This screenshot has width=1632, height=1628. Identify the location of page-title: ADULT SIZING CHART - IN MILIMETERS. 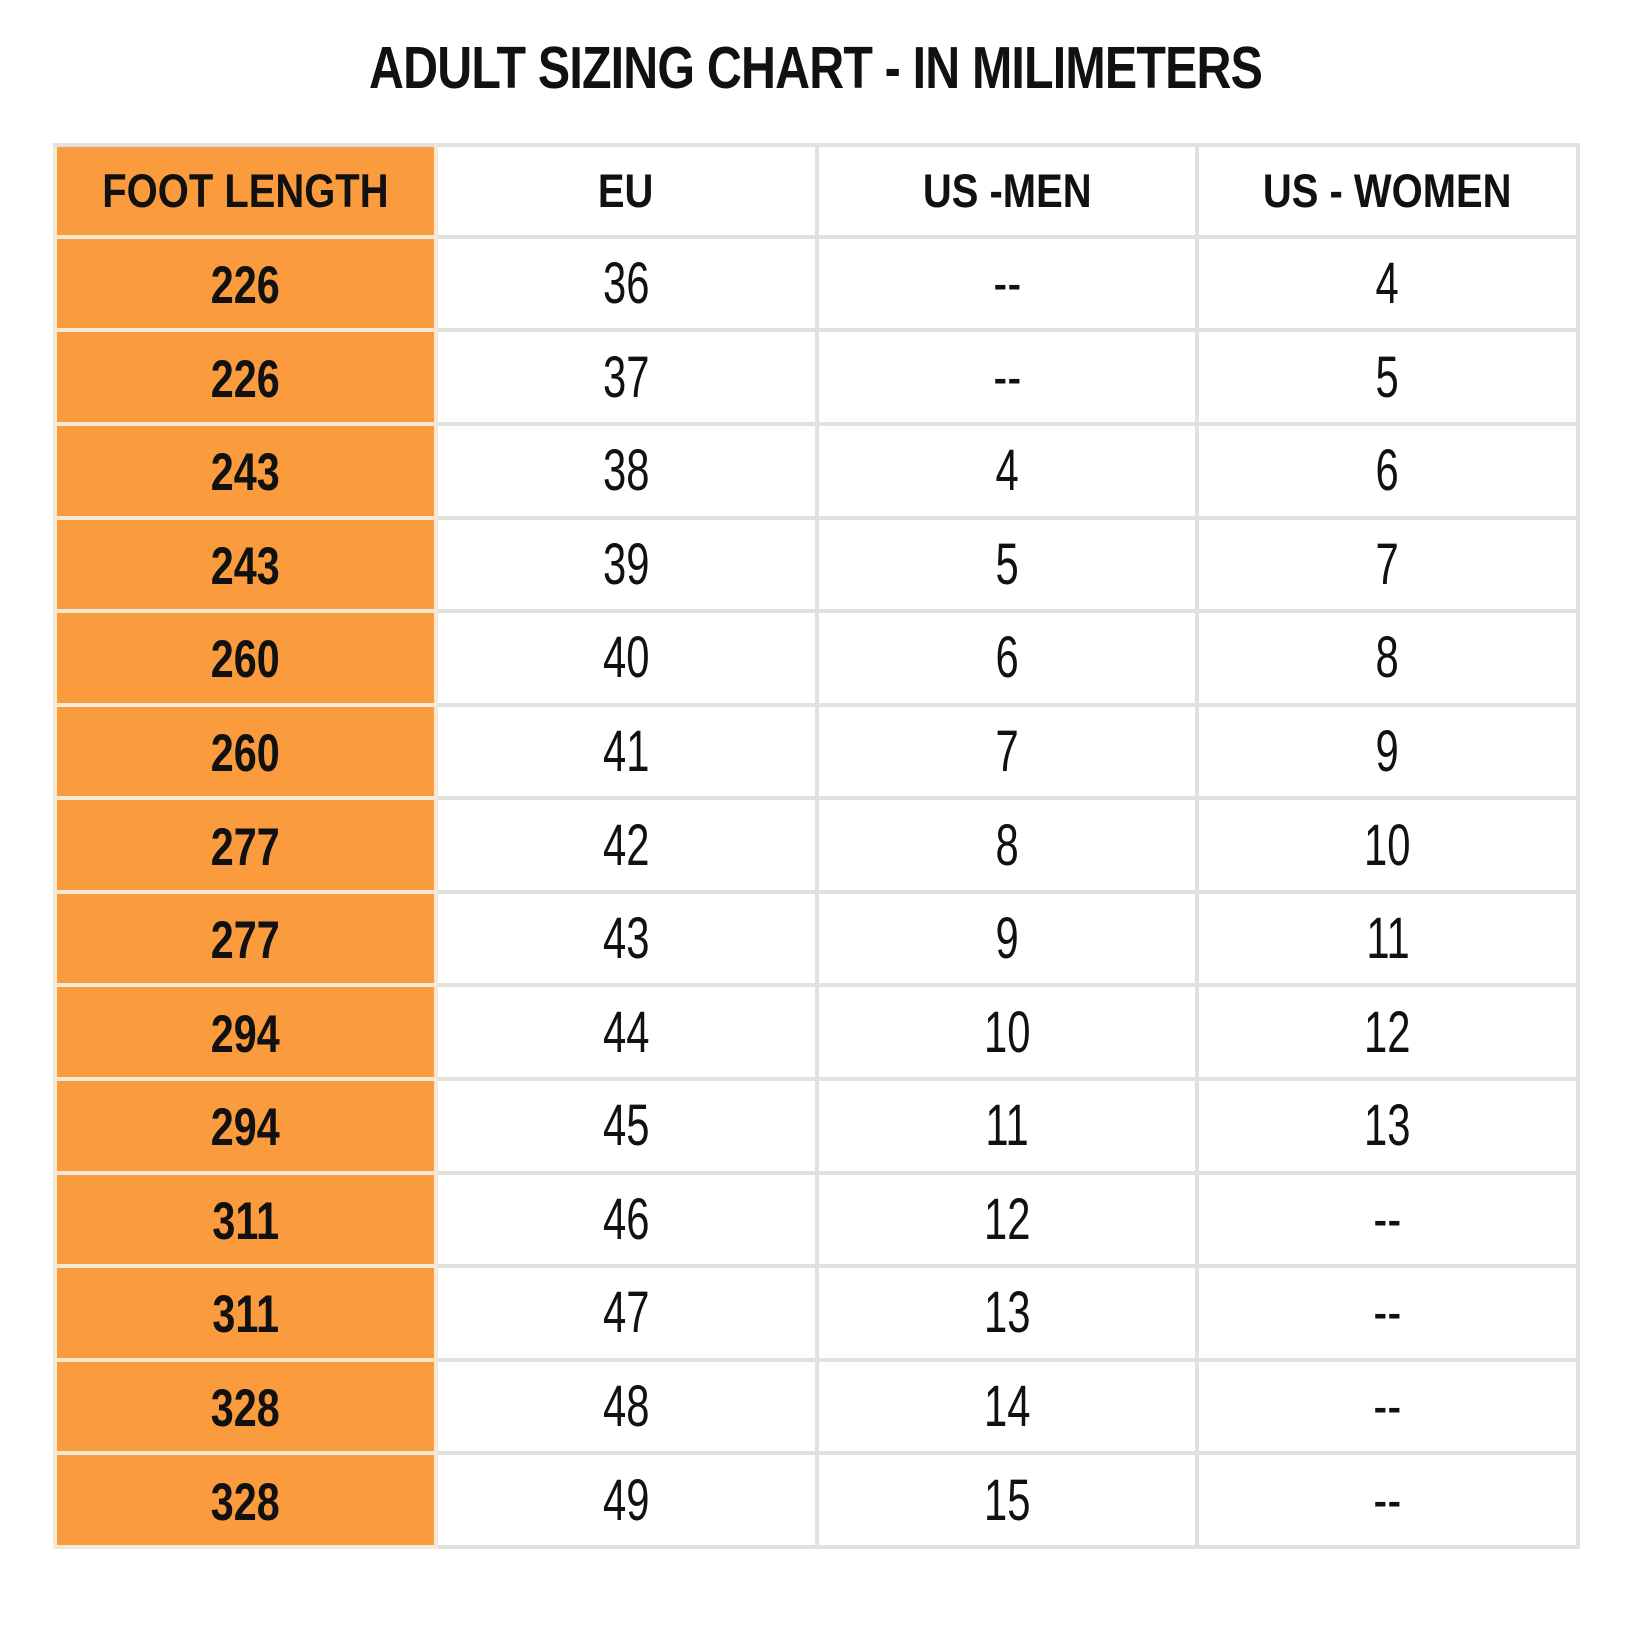
(816, 68).